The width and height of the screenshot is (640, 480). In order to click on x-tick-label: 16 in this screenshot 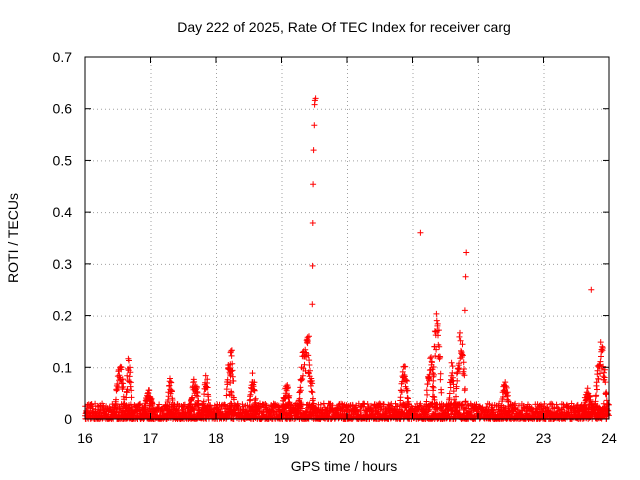, I will do `click(85, 438)`.